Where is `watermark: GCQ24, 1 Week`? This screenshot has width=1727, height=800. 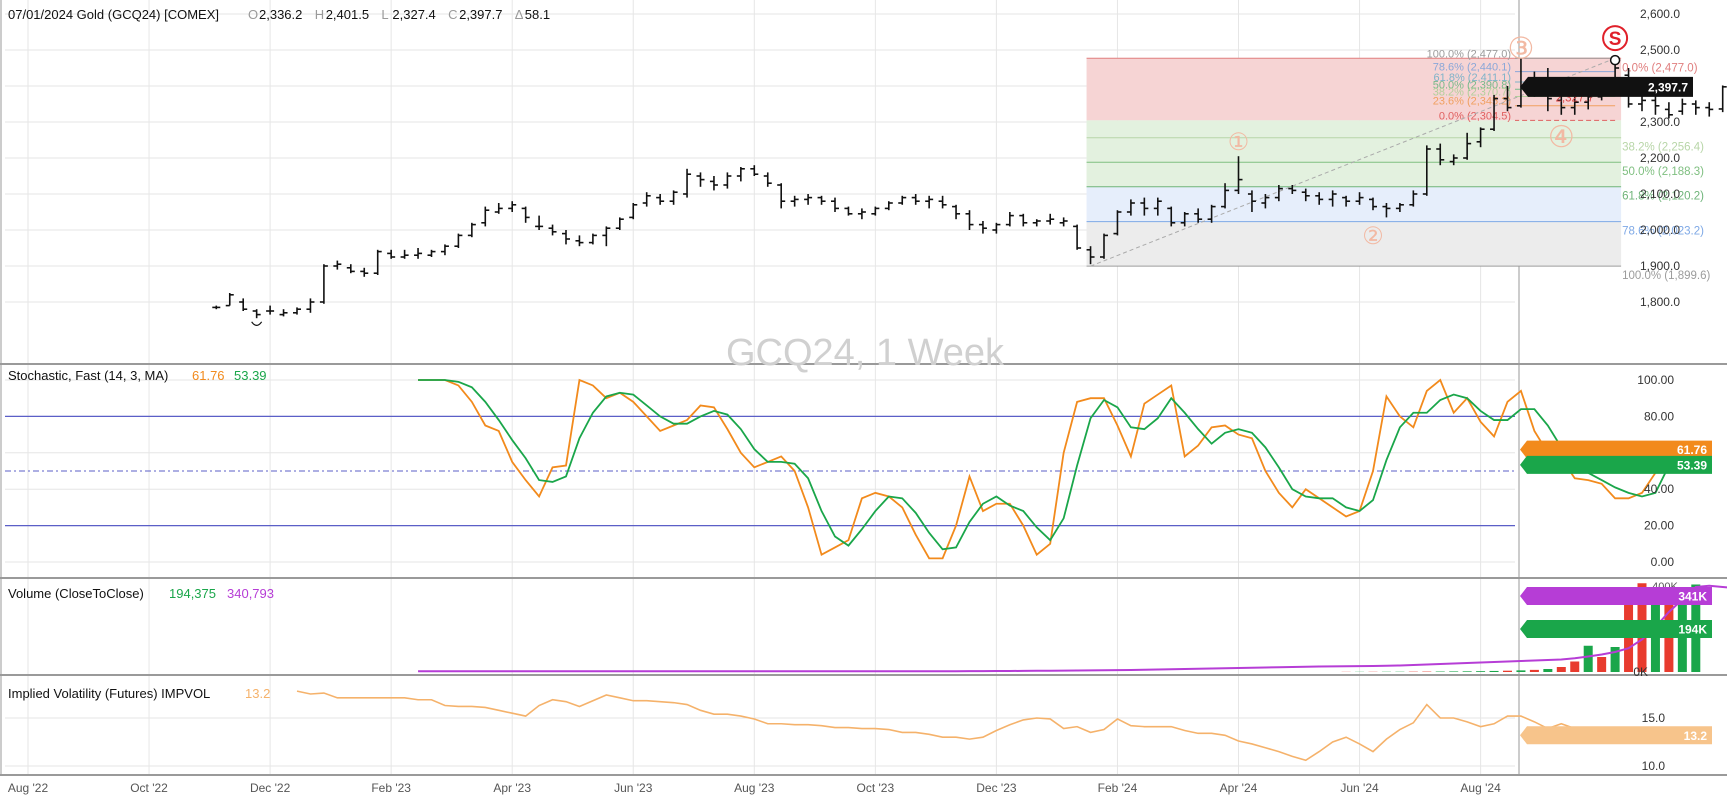 watermark: GCQ24, 1 Week is located at coordinates (865, 353).